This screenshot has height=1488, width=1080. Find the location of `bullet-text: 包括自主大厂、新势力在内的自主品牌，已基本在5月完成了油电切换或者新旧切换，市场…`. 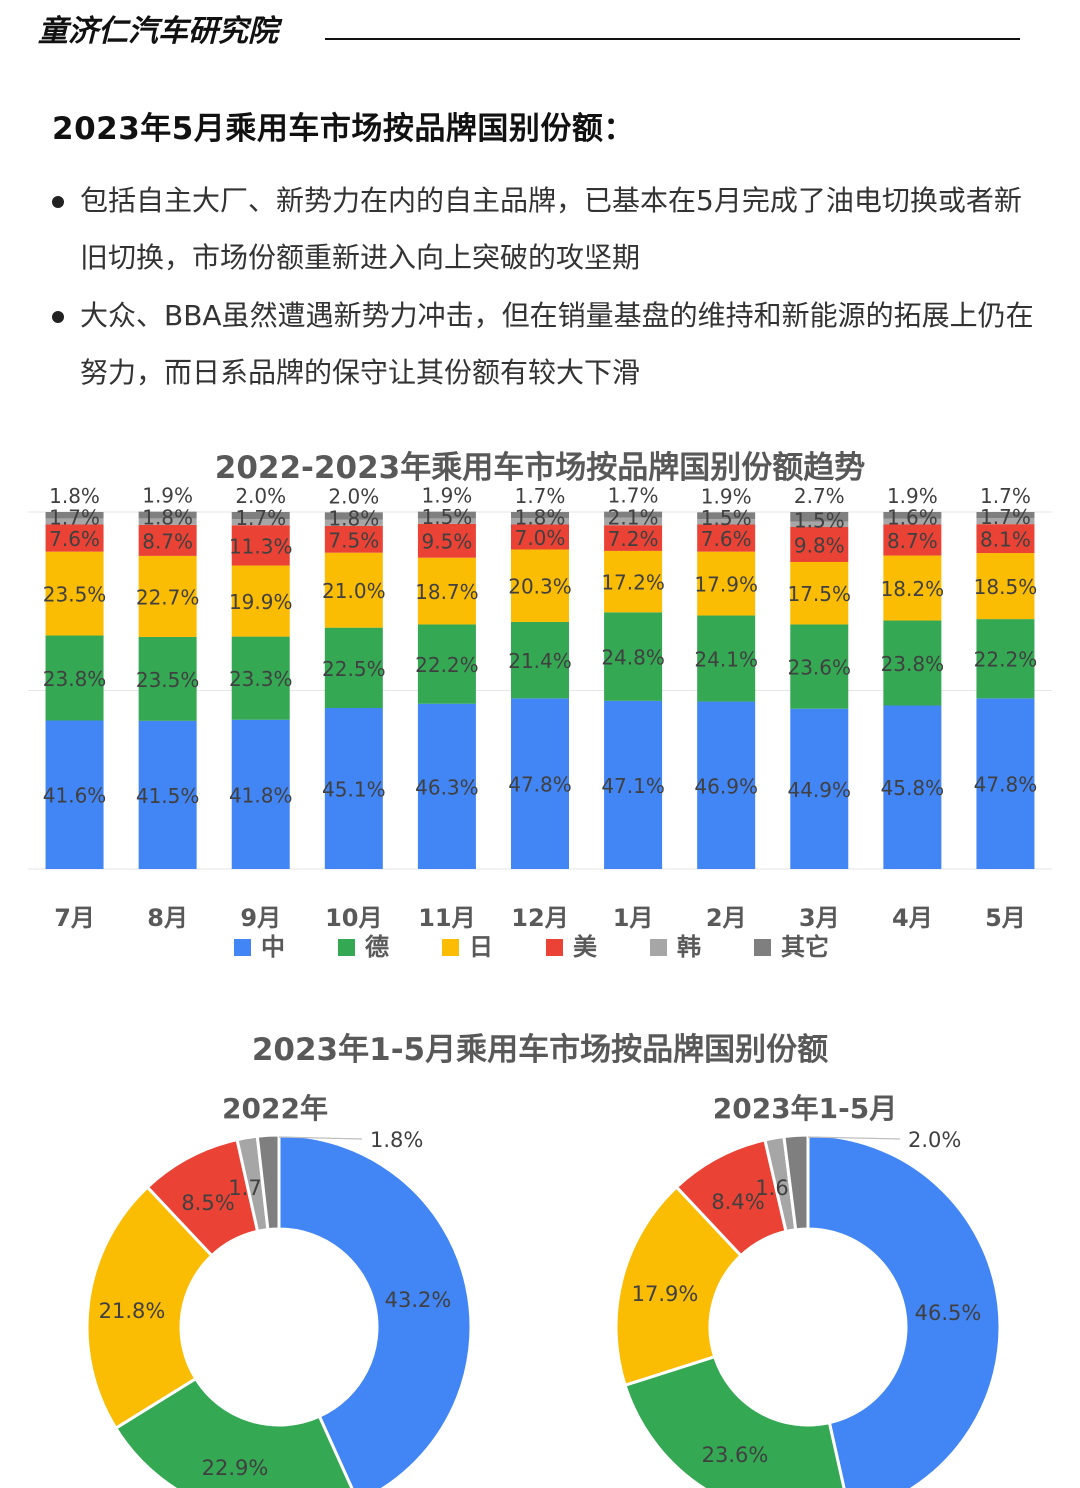

bullet-text: 包括自主大厂、新势力在内的自主品牌，已基本在5月完成了油电切换或者新旧切换，市场… is located at coordinates (551, 229).